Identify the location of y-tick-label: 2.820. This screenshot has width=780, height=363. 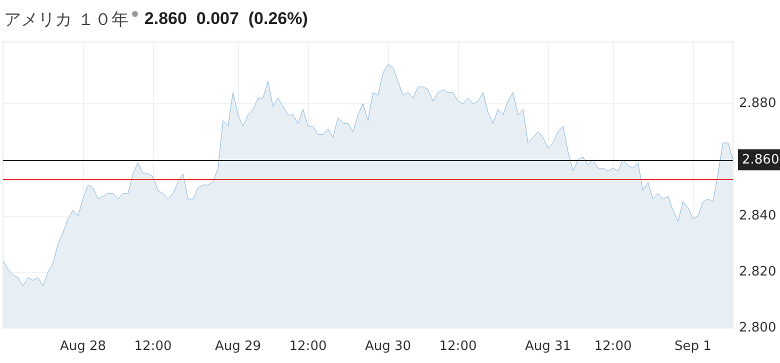
(757, 272).